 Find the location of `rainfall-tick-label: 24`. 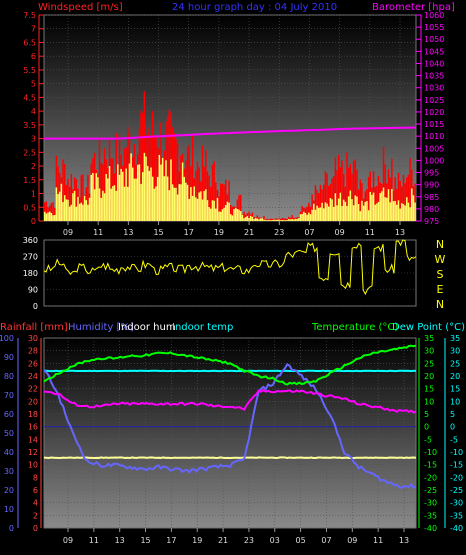

rainfall-tick-label: 24 is located at coordinates (33, 376).